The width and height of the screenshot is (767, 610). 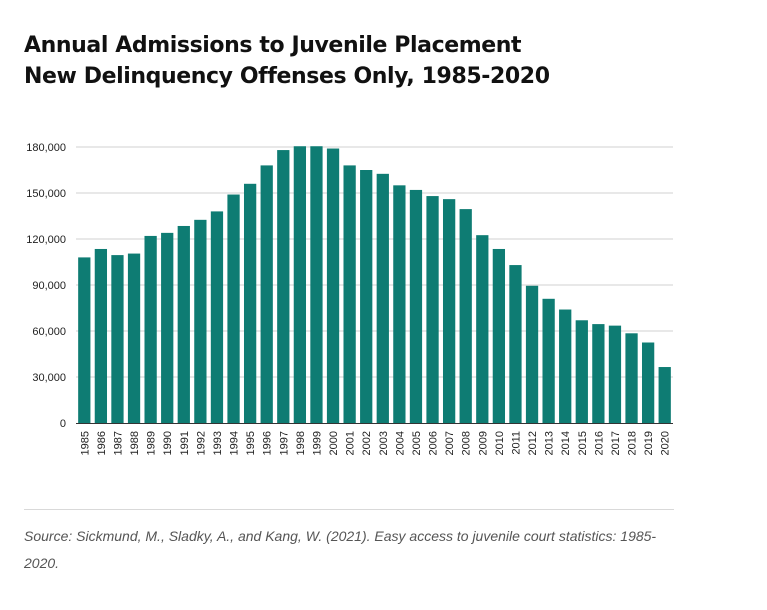 I want to click on x-tick-label: 2010, so click(x=500, y=443).